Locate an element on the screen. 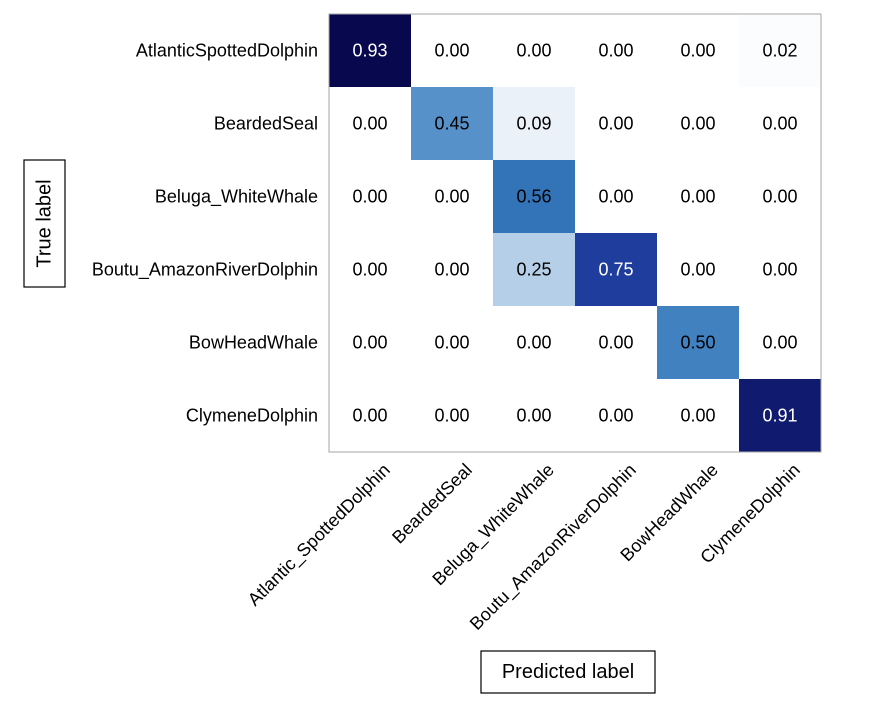 The width and height of the screenshot is (879, 716). cell-value-1-5: 0.00 is located at coordinates (779, 124).